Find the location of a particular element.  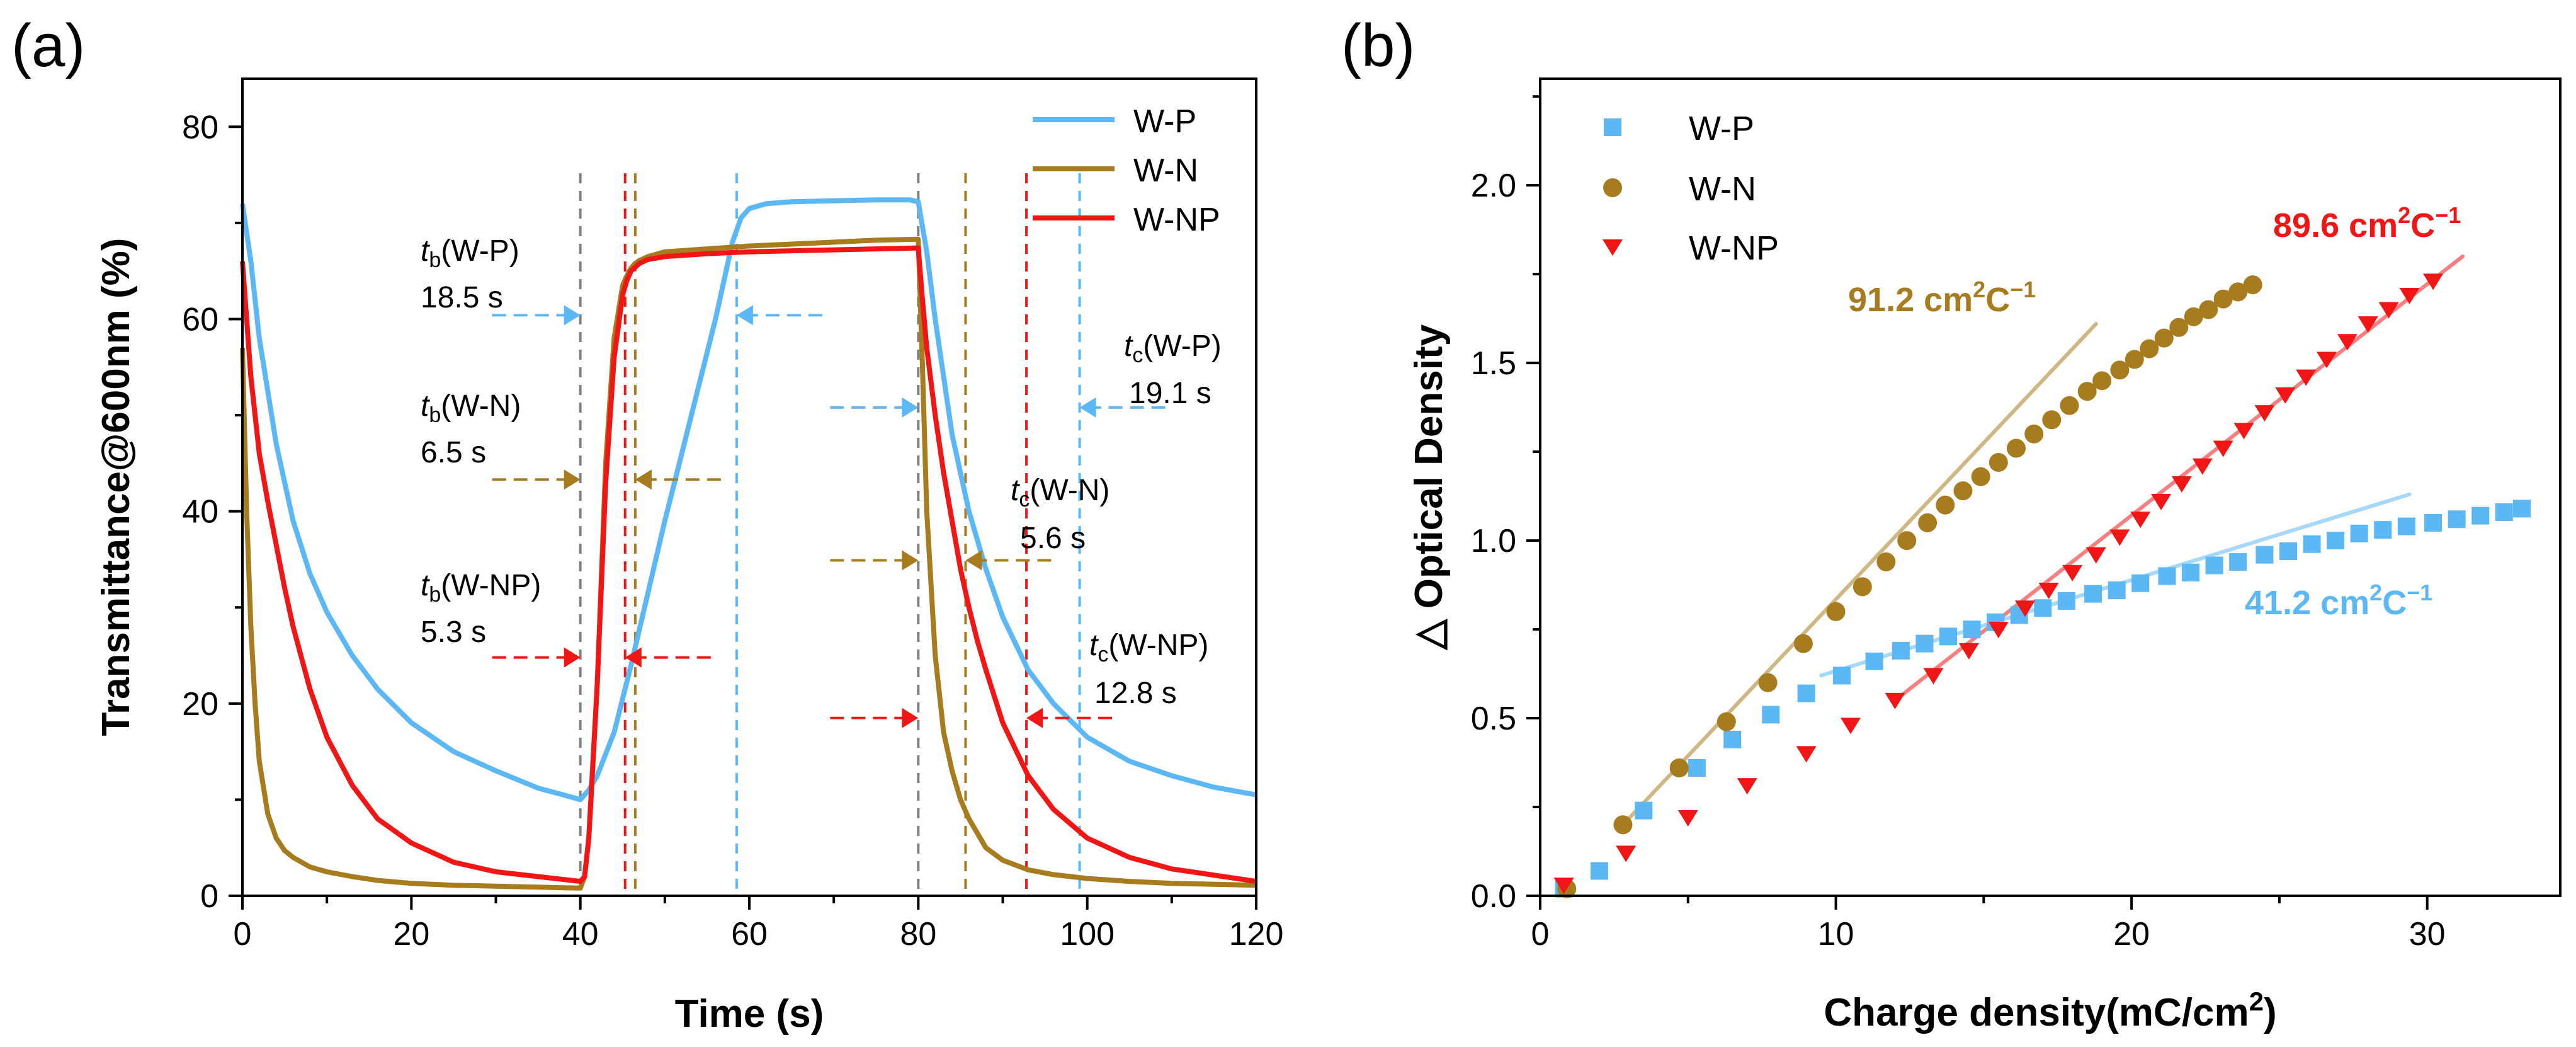

fit-label-wn: 91.2 cm2C−1 is located at coordinates (1942, 298).